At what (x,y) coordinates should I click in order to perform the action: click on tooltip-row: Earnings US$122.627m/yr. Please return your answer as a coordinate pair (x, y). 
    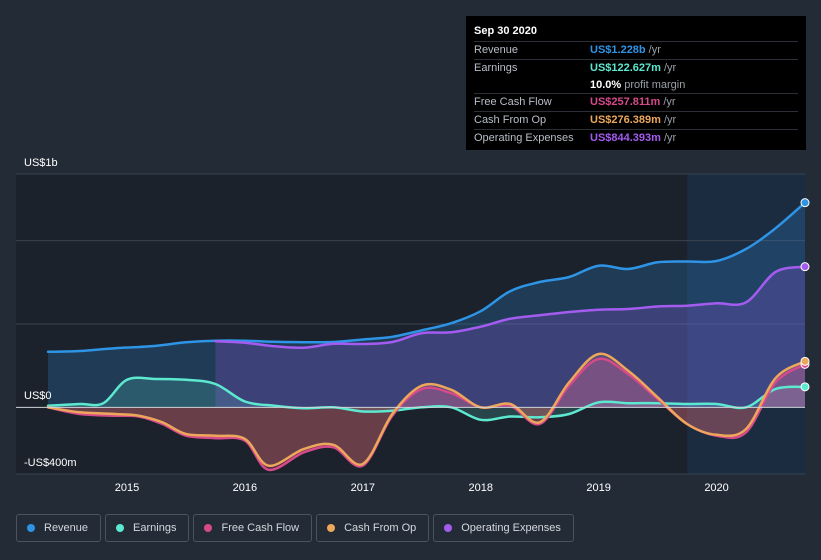
    Looking at the image, I should click on (636, 67).